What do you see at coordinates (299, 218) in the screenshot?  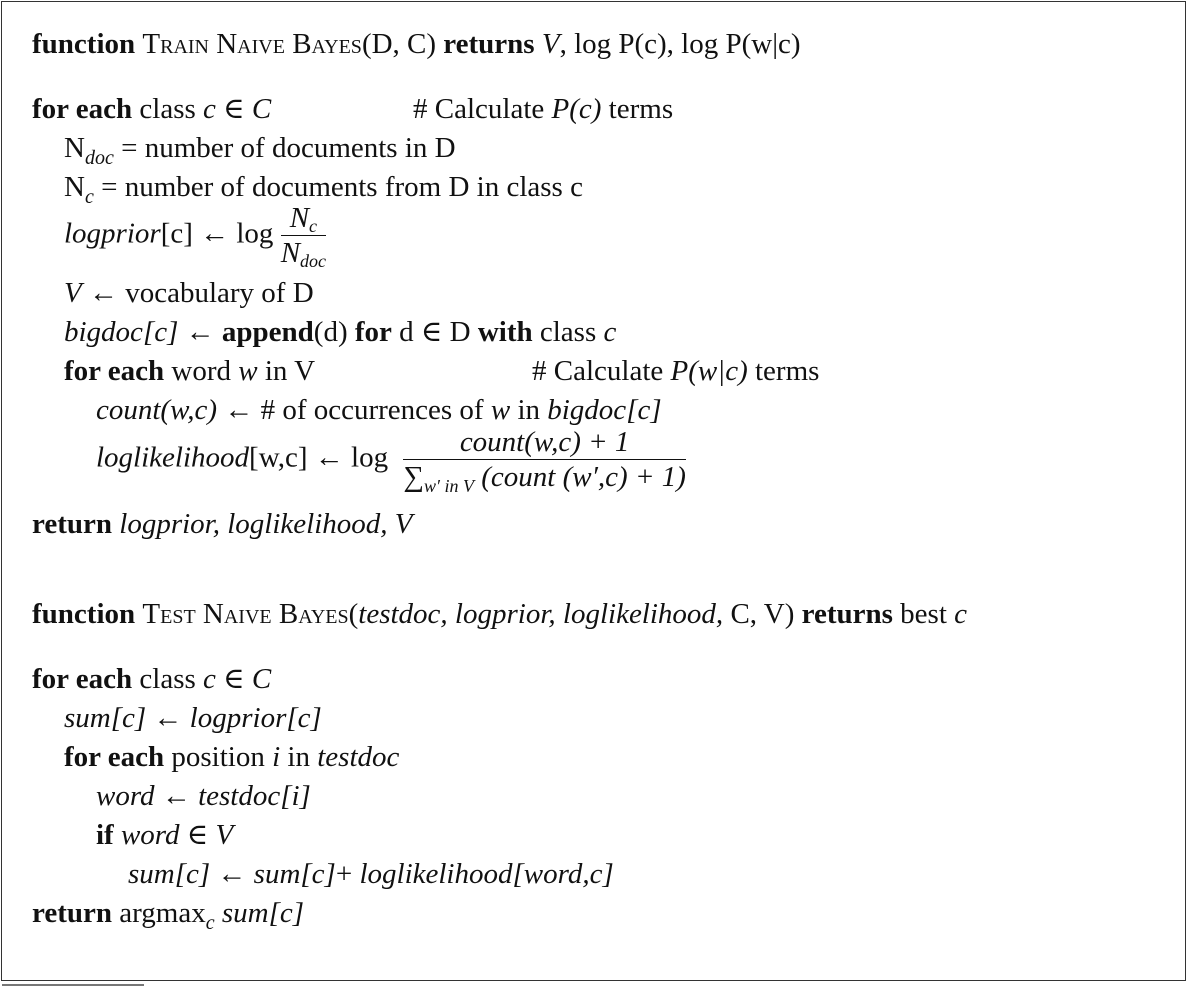 I see `num-base: N` at bounding box center [299, 218].